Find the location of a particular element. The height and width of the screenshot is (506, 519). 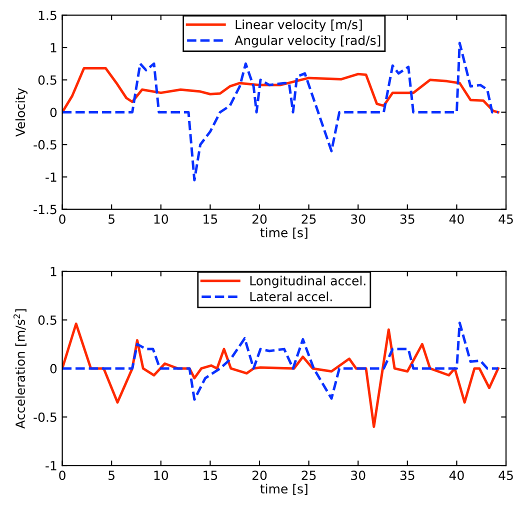

legend-label: Longitudinal accel. is located at coordinates (308, 282).